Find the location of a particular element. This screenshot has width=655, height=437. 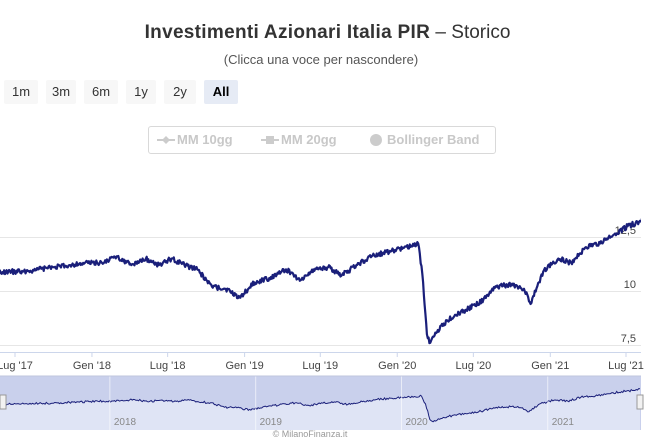

range-button-all: All is located at coordinates (221, 92).